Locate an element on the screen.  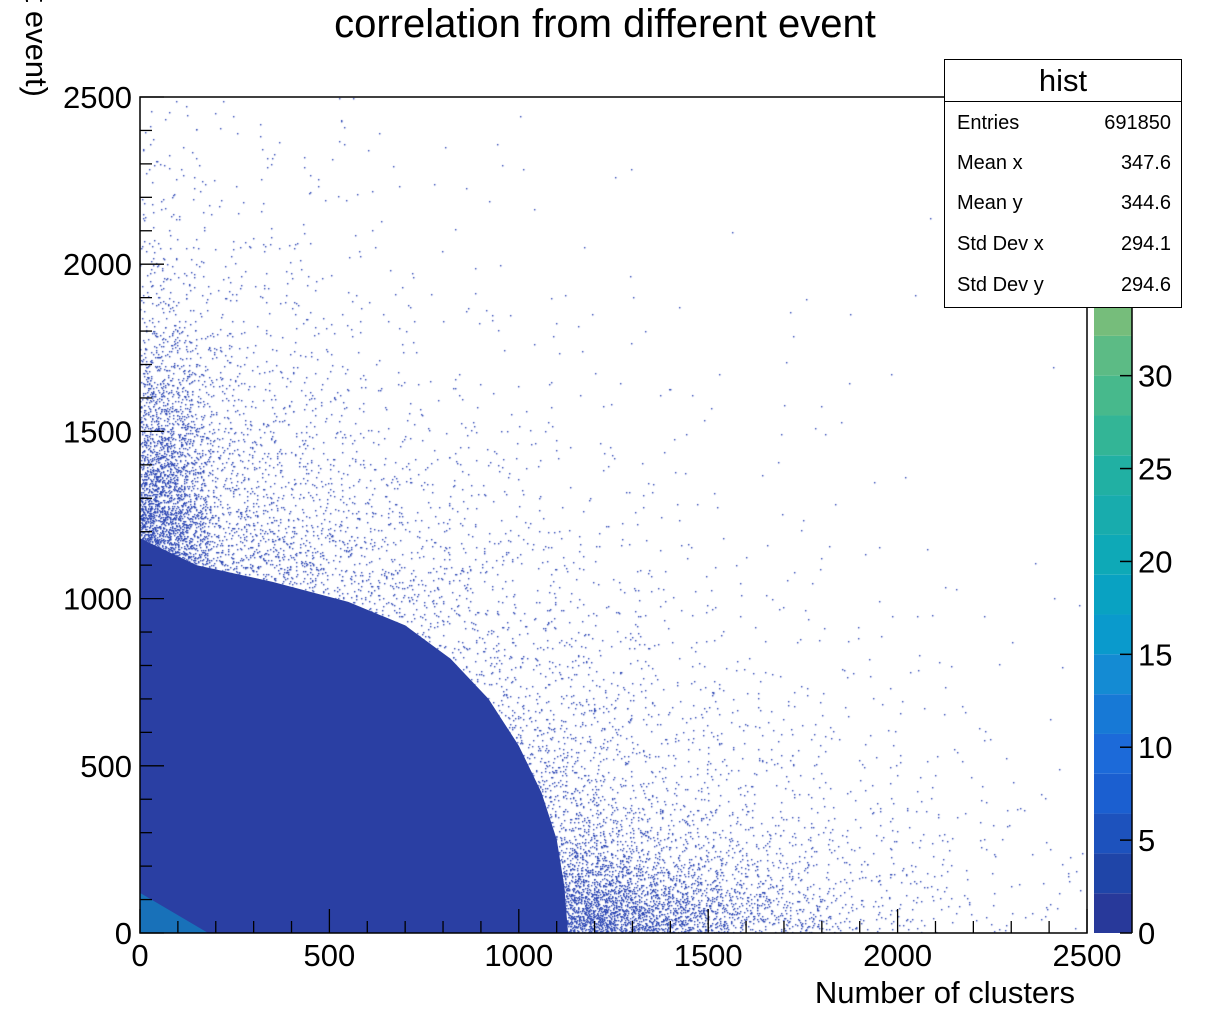
y-tick-label: 0 is located at coordinates (123, 933).